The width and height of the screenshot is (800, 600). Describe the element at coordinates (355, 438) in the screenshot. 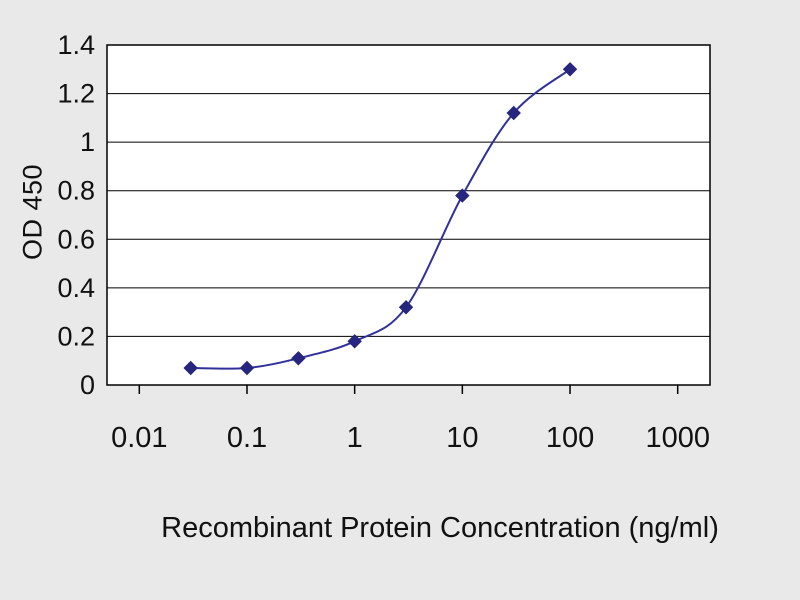

I see `x-tick-label: 1` at that location.